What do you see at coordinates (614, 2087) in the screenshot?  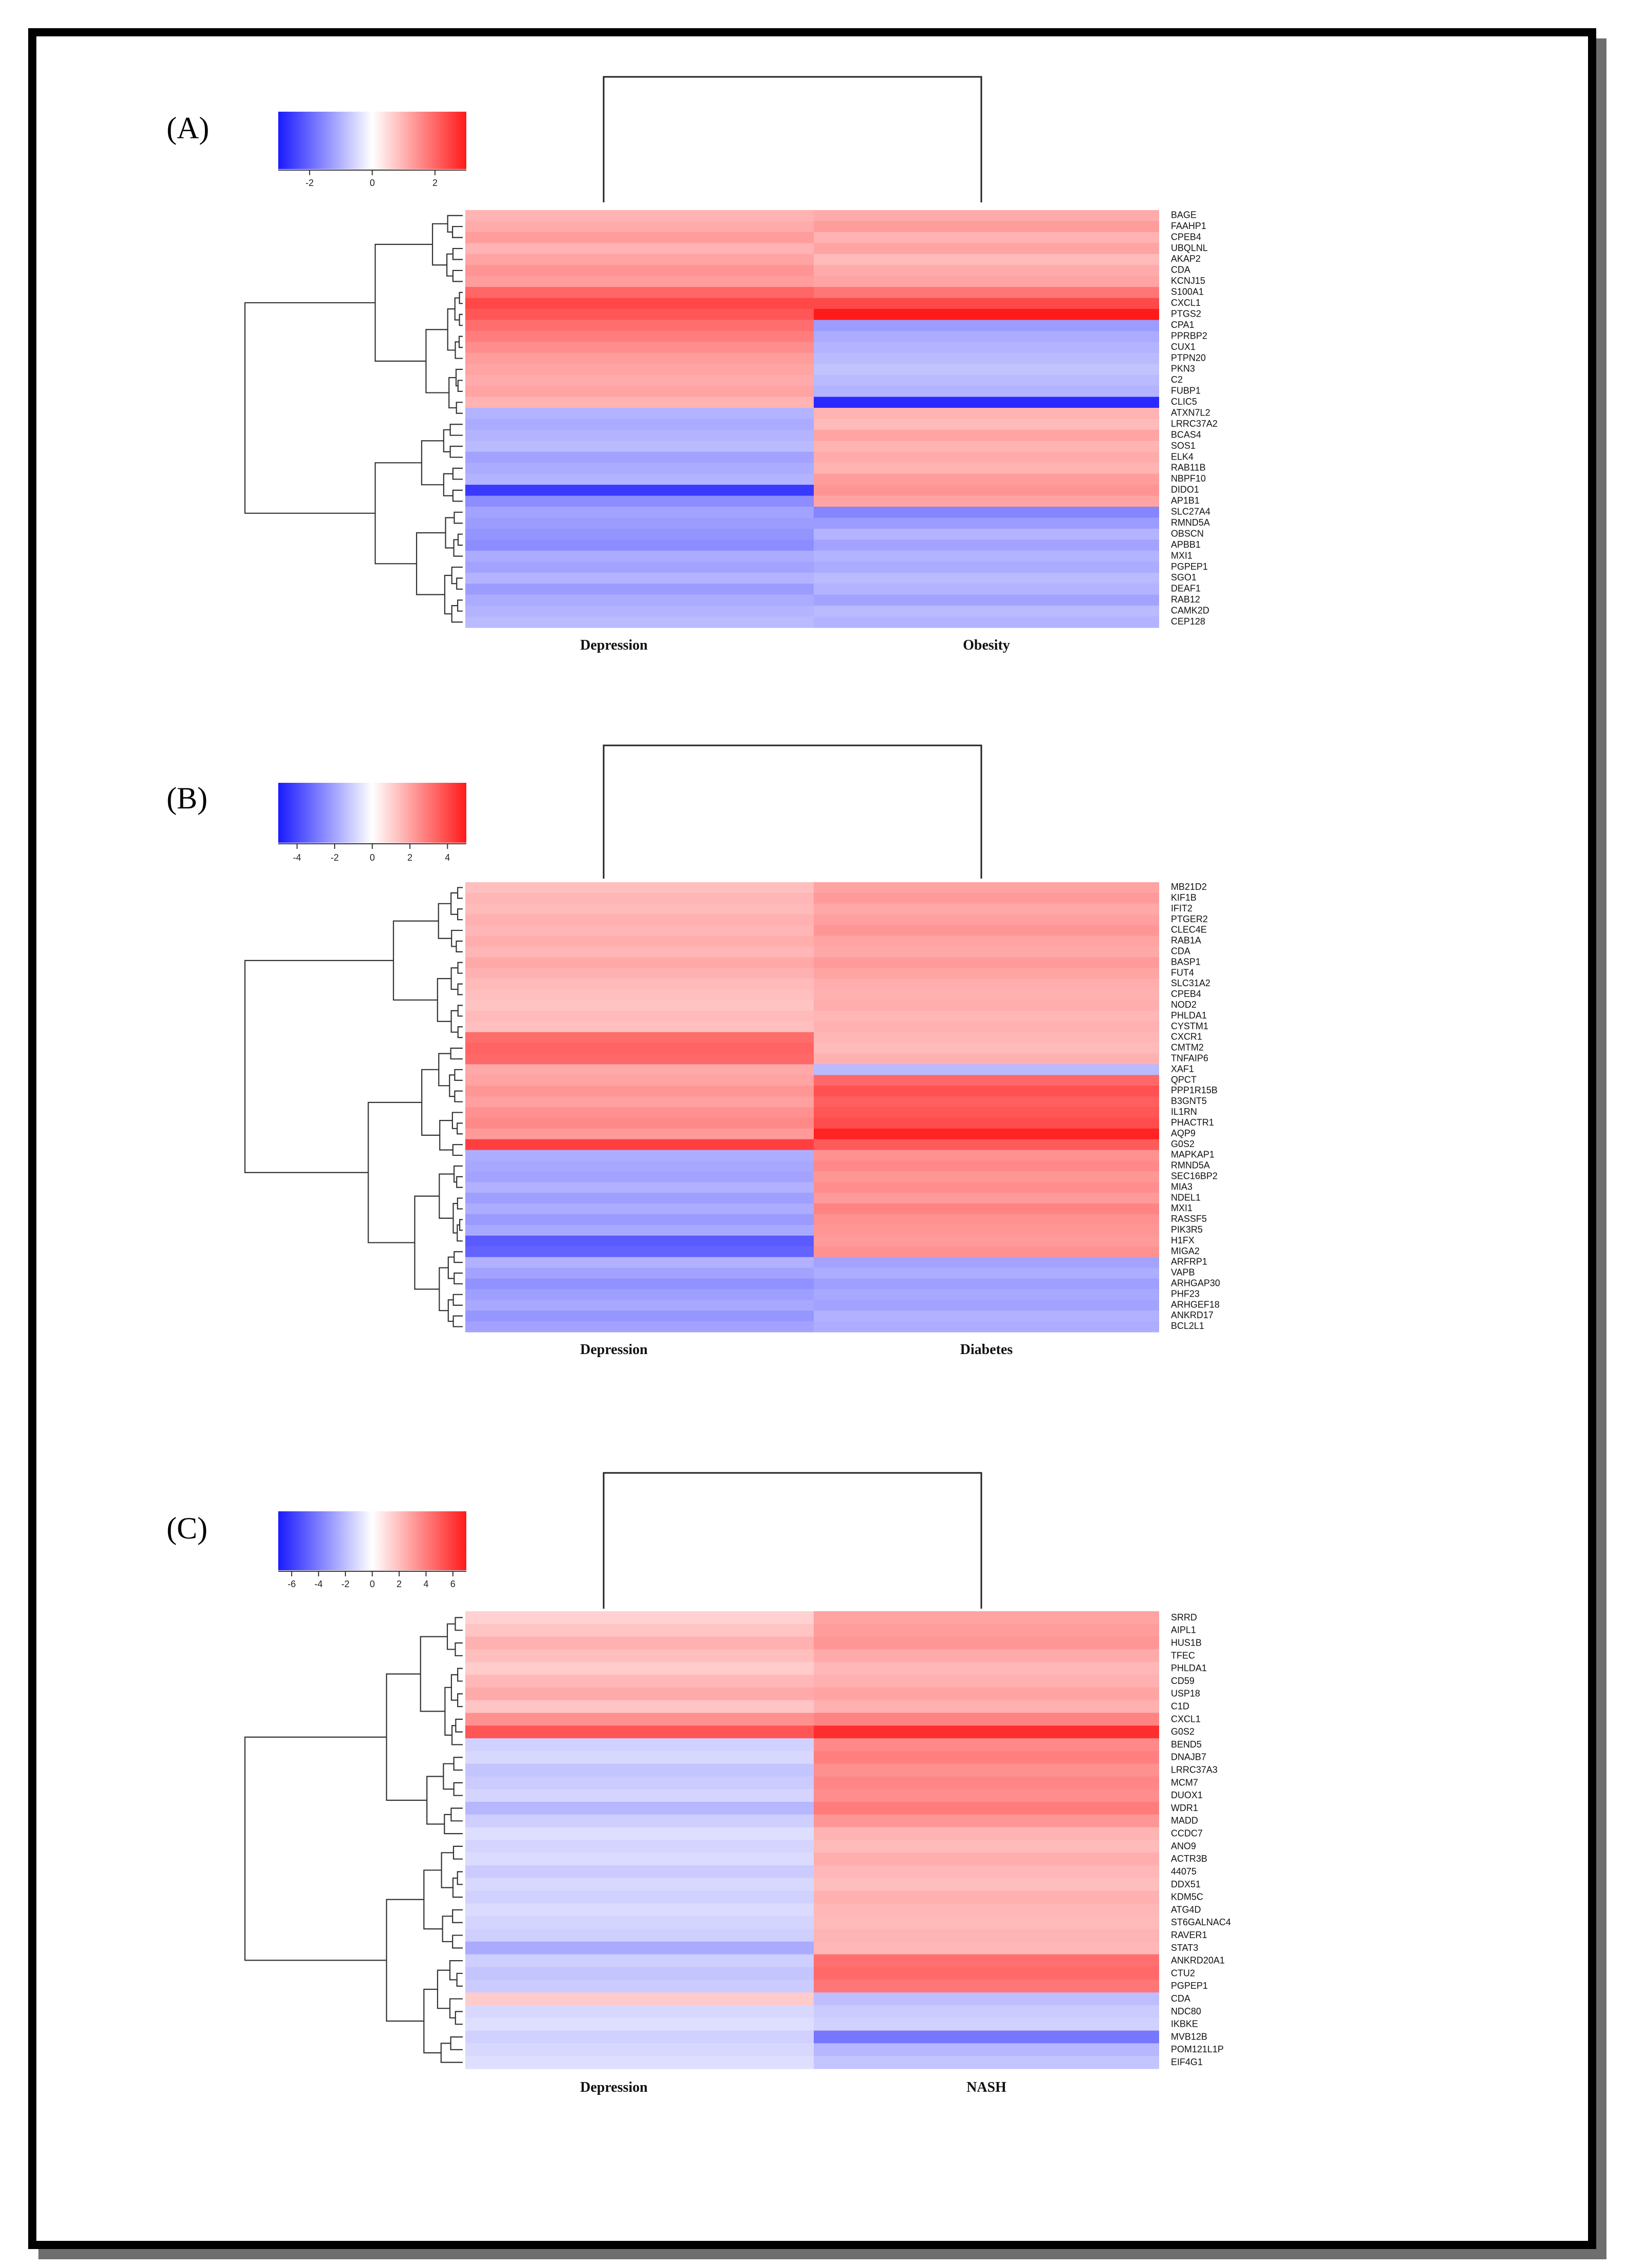 I see `column-label: Depression` at bounding box center [614, 2087].